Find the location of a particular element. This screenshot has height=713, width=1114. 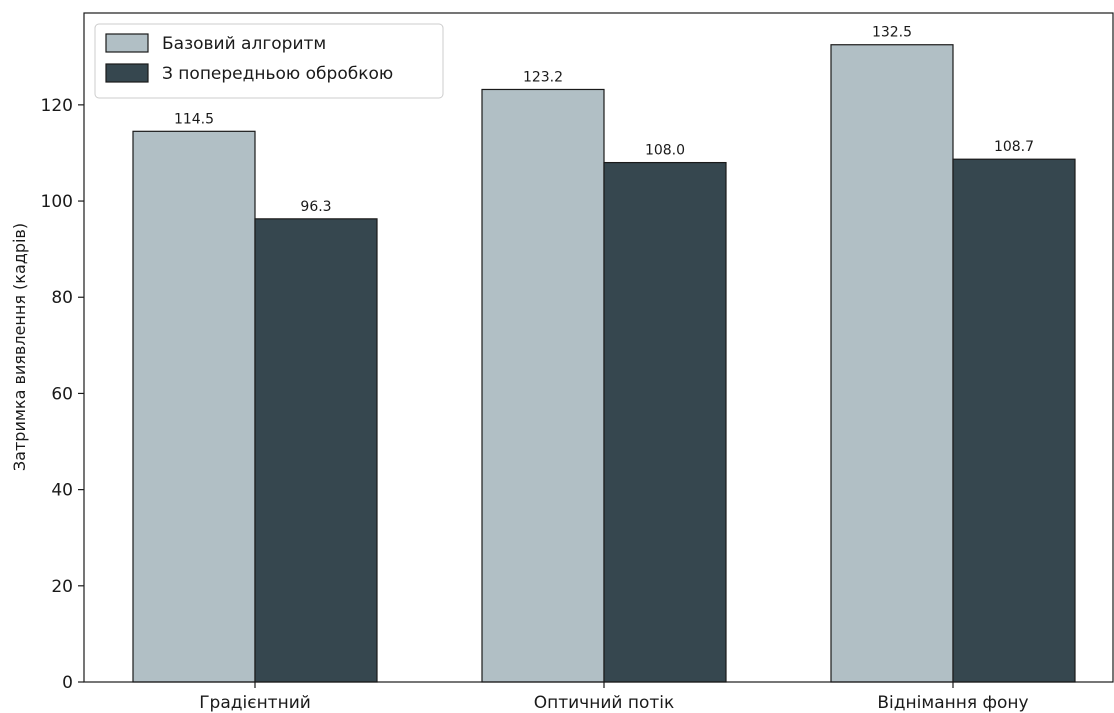

x-tick-label: Оптичний потік is located at coordinates (604, 703).